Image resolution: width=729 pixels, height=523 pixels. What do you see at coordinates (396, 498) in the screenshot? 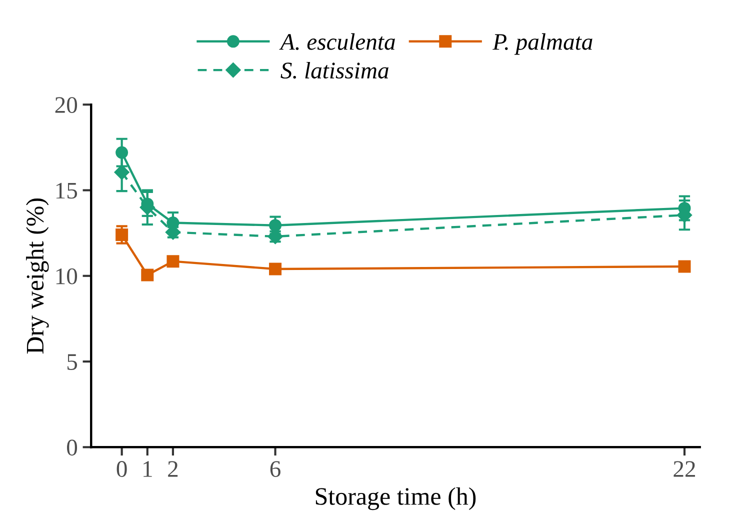
I see `x-axis-title: Storage time (h)` at bounding box center [396, 498].